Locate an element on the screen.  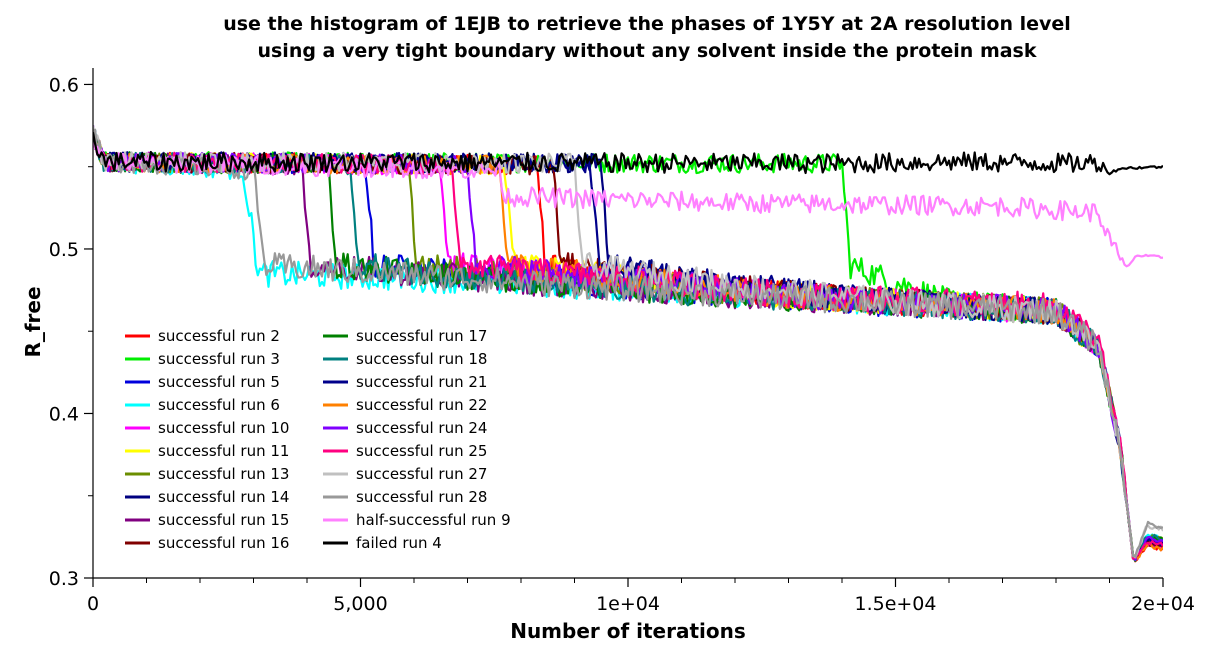
legend-label: half-successful run 9 is located at coordinates (433, 520).